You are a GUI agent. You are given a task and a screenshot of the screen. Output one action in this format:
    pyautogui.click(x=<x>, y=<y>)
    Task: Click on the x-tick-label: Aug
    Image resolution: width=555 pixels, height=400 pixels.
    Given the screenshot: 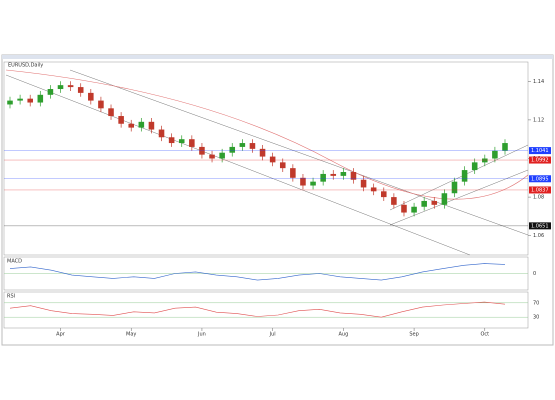 What is the action you would take?
    pyautogui.click(x=343, y=335)
    